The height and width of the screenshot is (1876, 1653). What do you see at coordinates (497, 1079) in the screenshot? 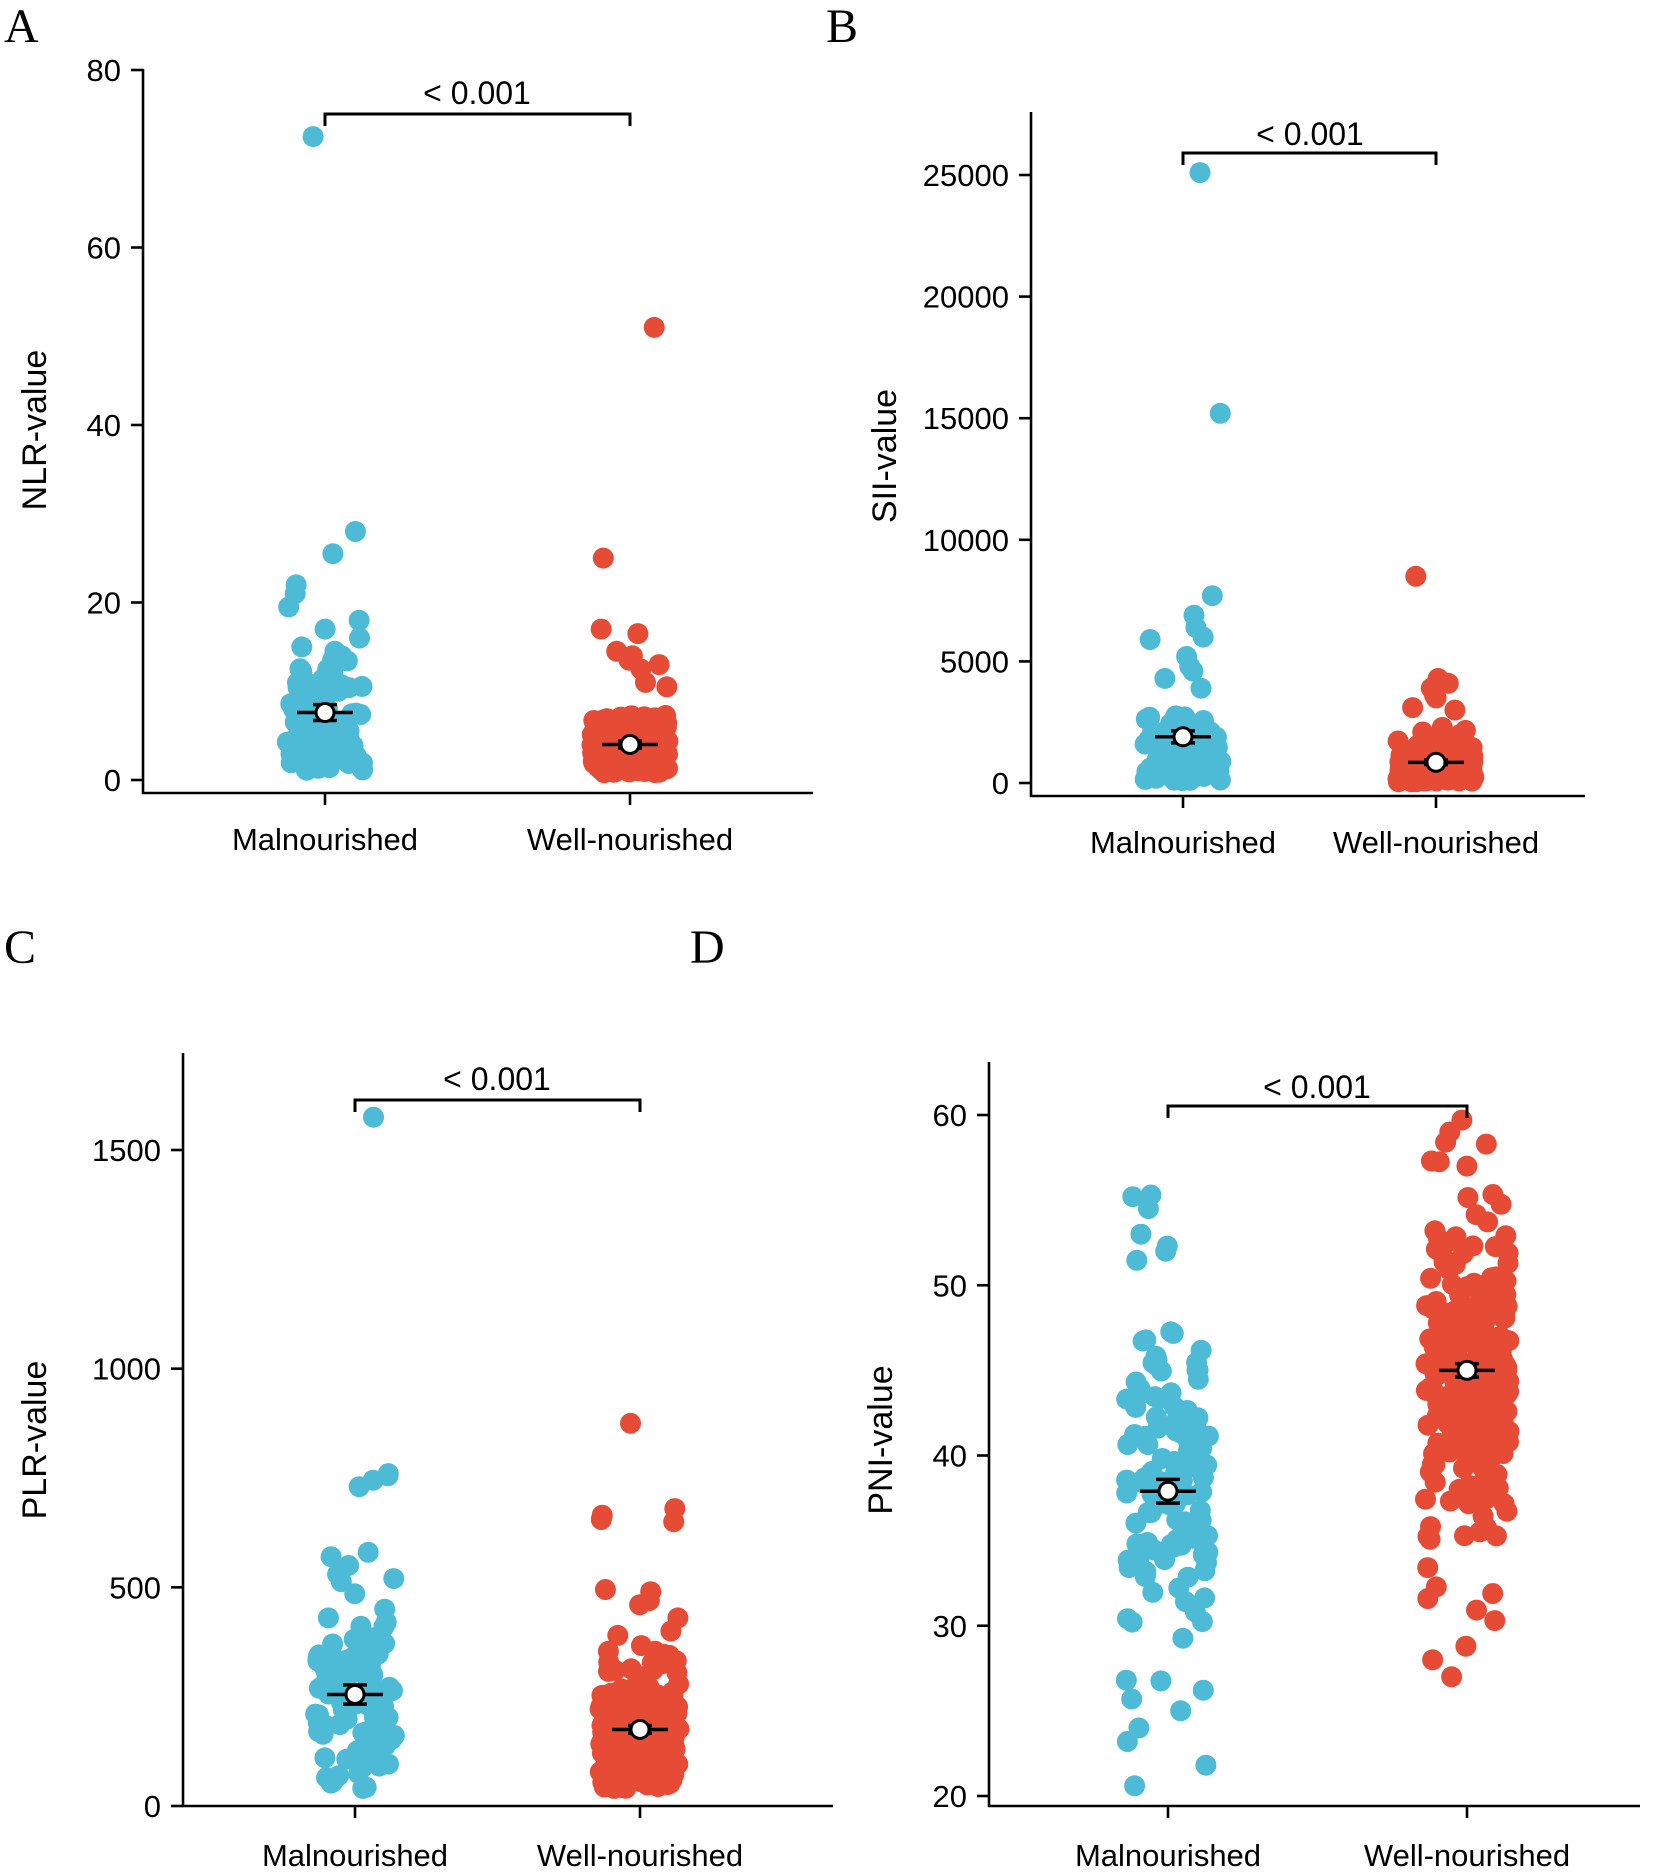
I see `significance-label: < 0.001` at bounding box center [497, 1079].